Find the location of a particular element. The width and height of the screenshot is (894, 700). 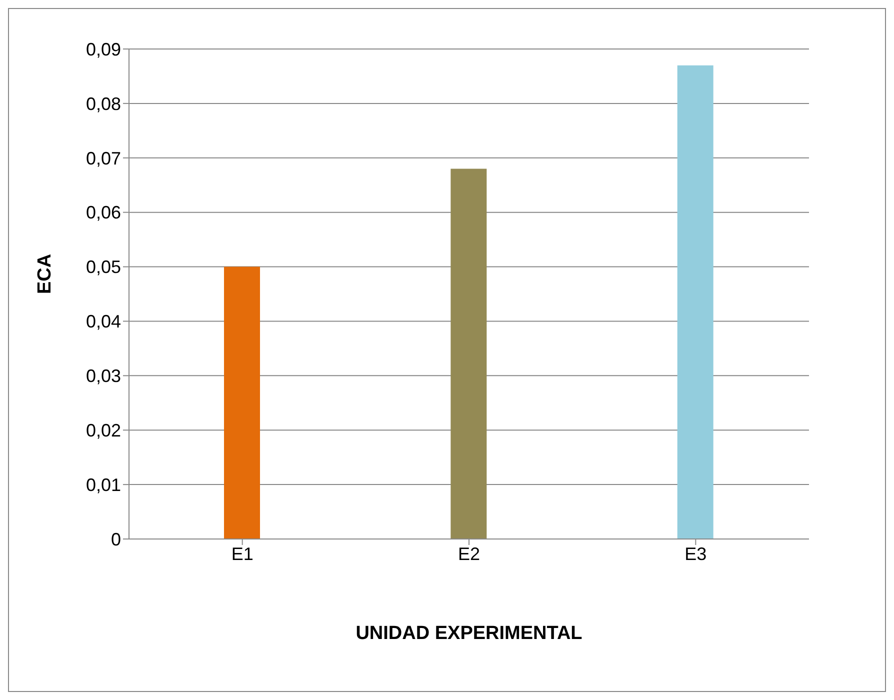

y-tick-label: 0,05 is located at coordinates (103, 267).